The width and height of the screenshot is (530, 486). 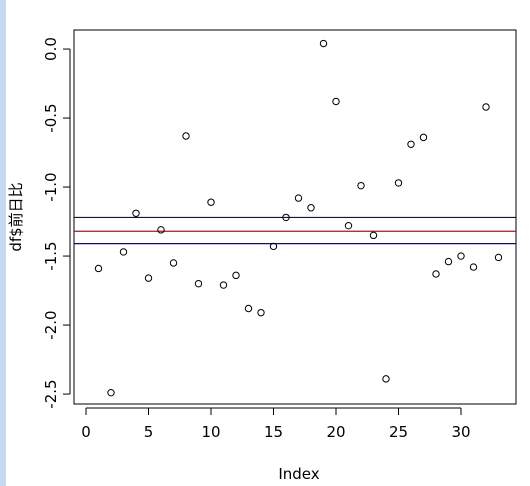 What do you see at coordinates (51, 186) in the screenshot?
I see `y-tick-label: -1.0` at bounding box center [51, 186].